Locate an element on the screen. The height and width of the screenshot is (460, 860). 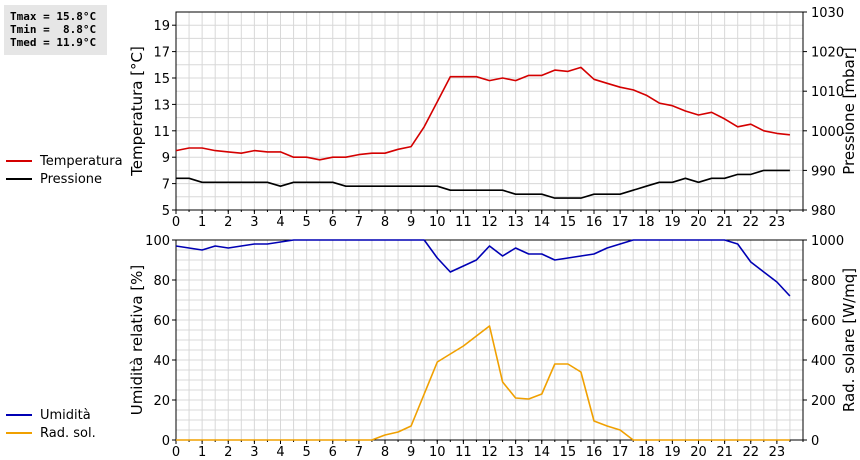
legend-top: Temperatura Pressione is located at coordinates (64, 170).